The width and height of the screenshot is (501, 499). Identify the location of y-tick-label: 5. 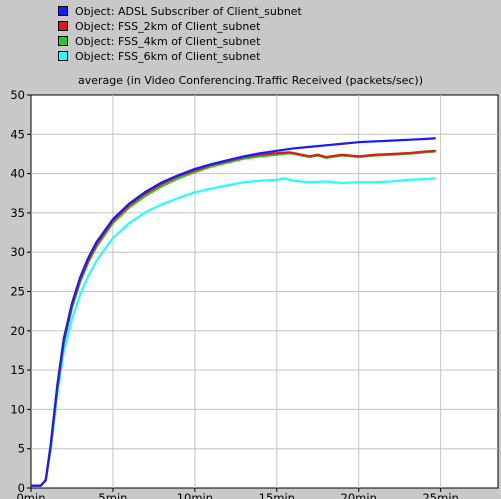
(21, 449).